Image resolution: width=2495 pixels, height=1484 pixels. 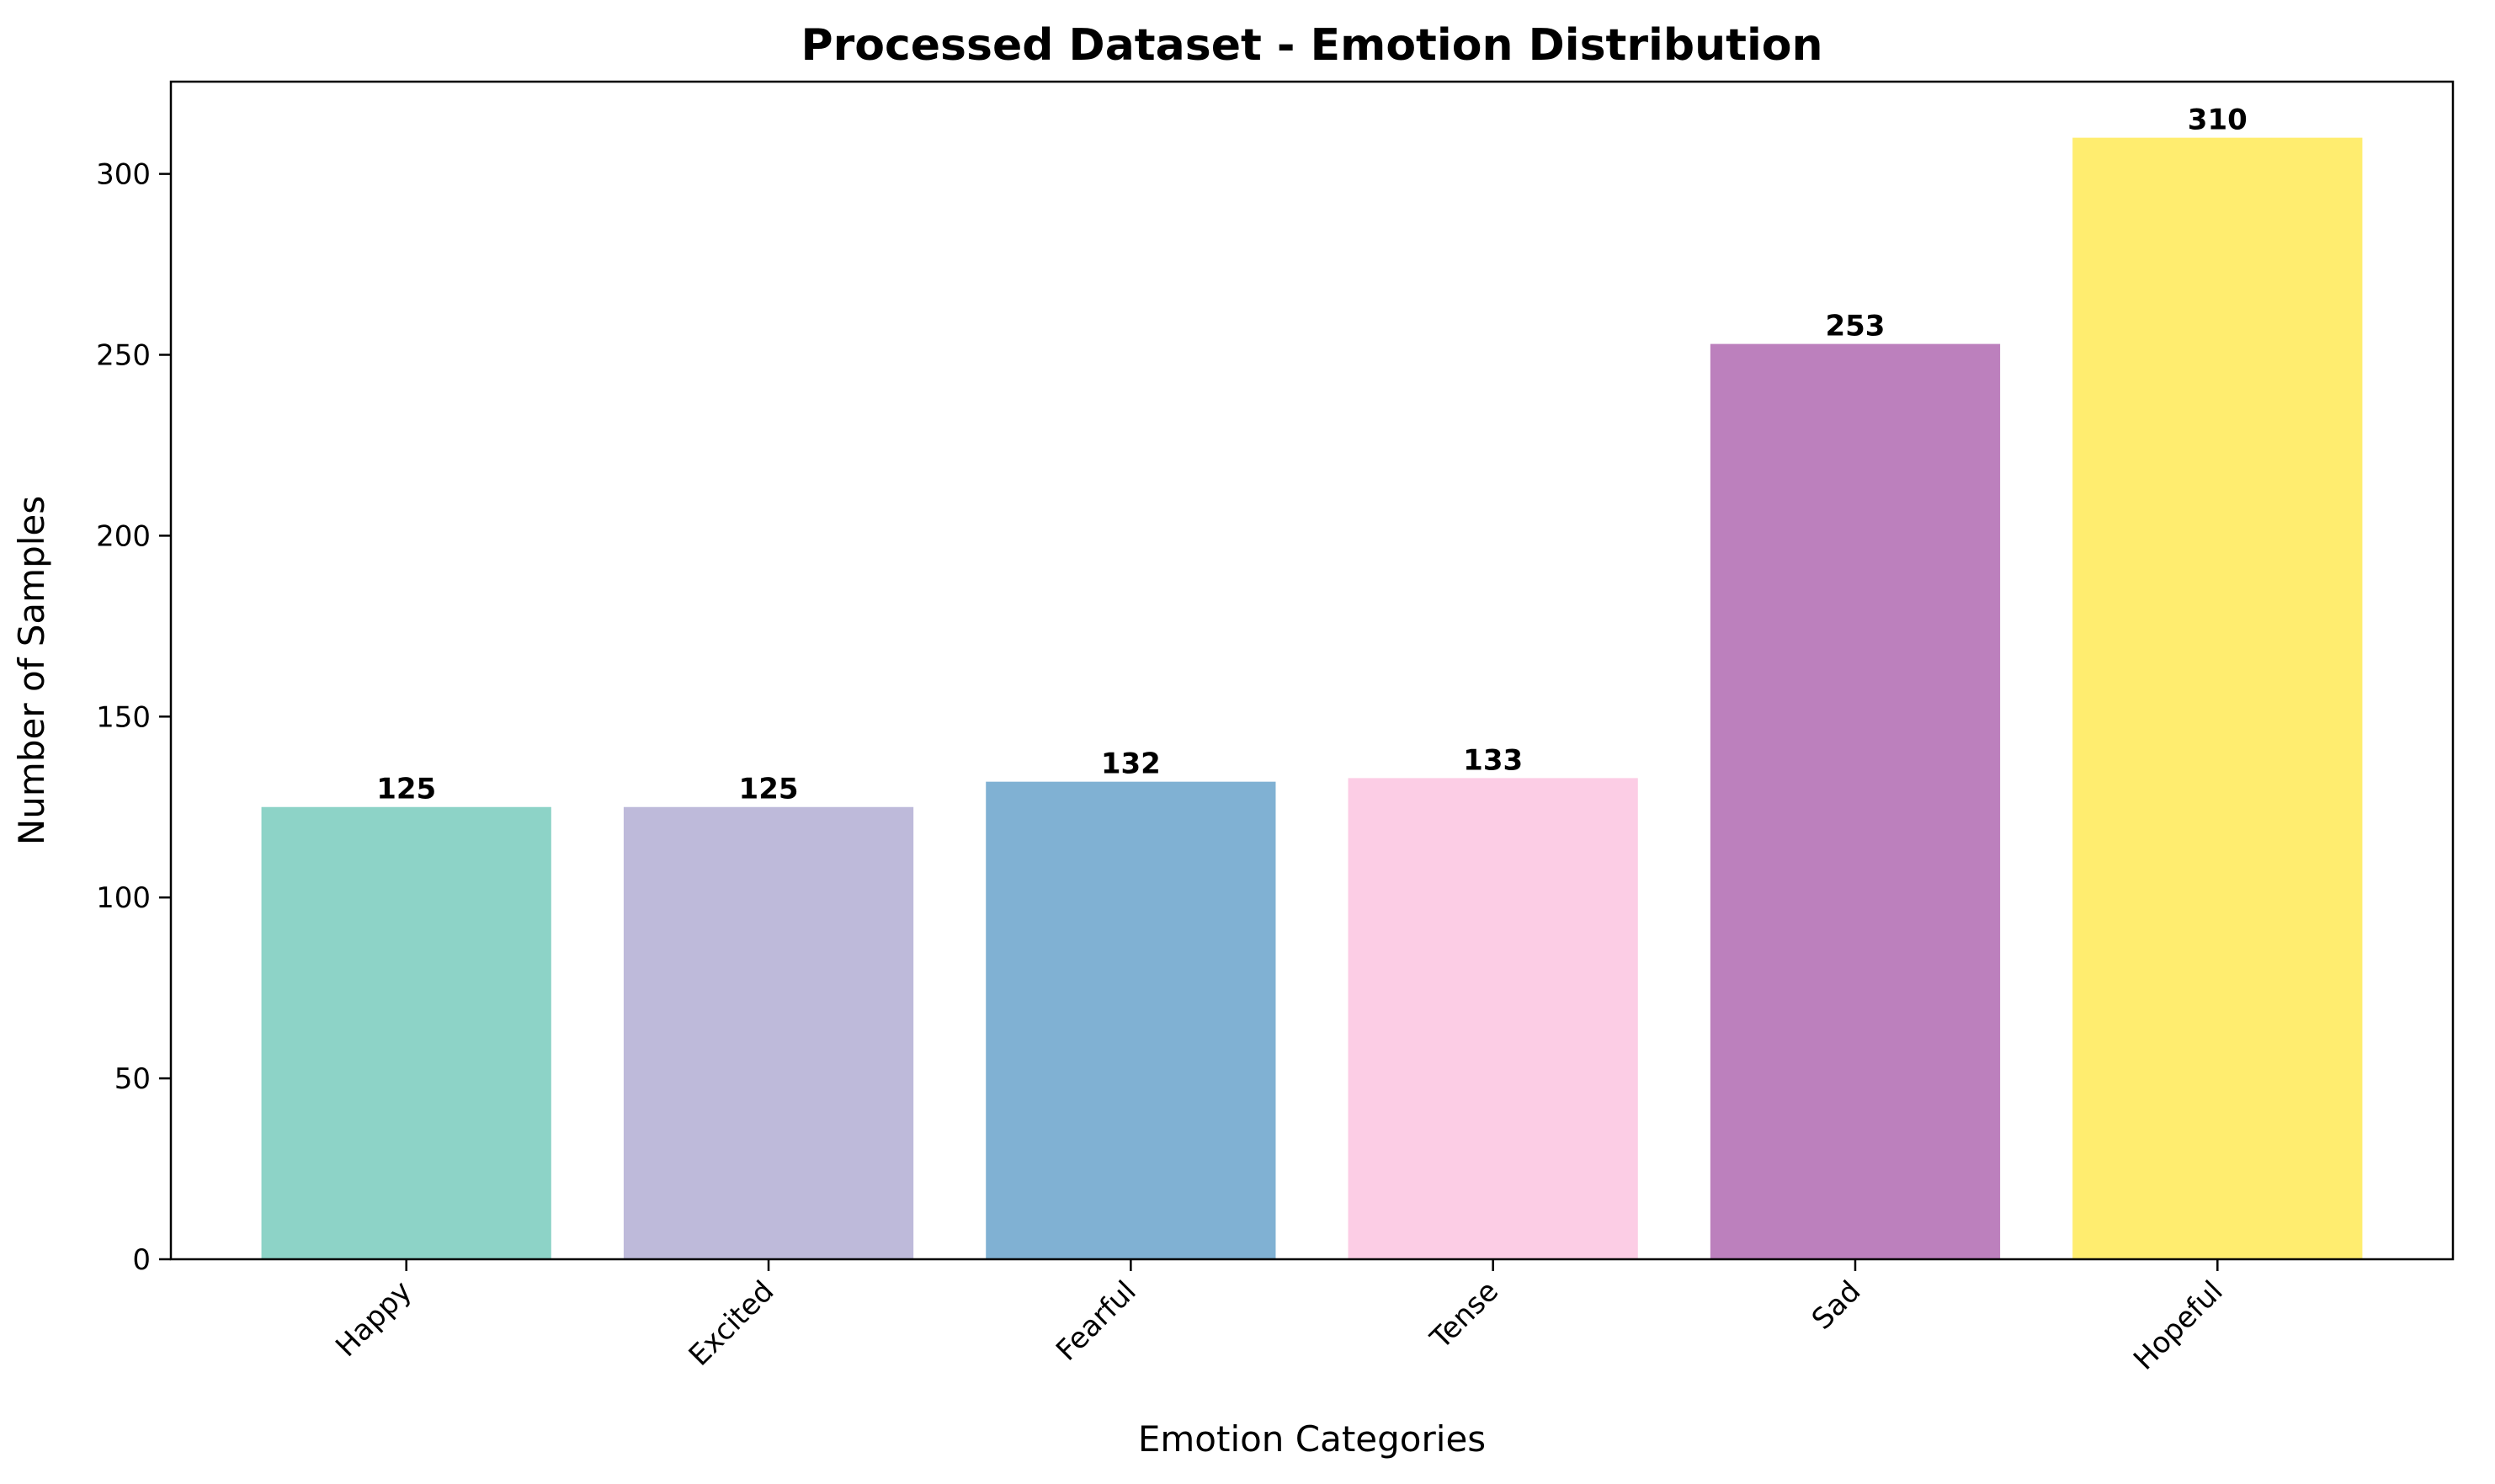 What do you see at coordinates (132, 1079) in the screenshot?
I see `y-tick-label: 50` at bounding box center [132, 1079].